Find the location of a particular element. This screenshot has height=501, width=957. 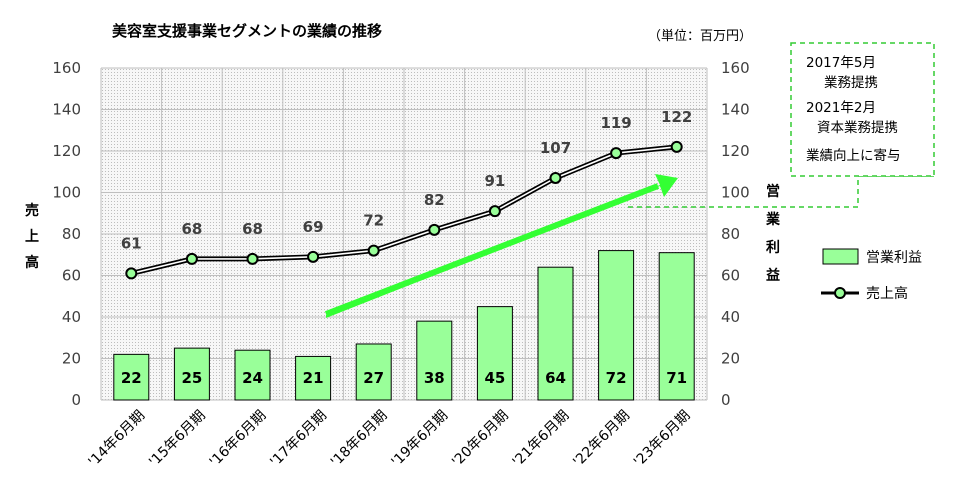

line-value-label: 107 is located at coordinates (555, 148).